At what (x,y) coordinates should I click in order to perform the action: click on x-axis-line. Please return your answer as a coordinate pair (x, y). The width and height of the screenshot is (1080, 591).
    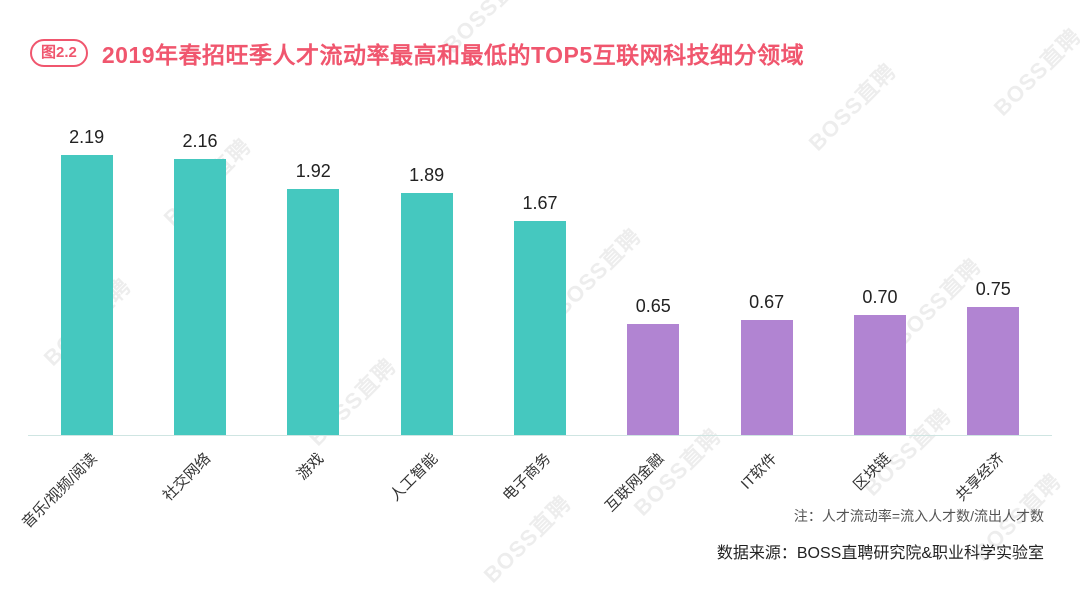
    Looking at the image, I should click on (540, 435).